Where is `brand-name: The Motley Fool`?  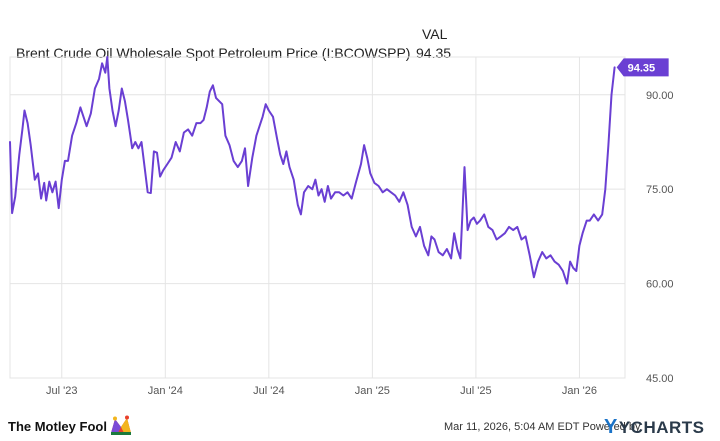
brand-name: The Motley Fool is located at coordinates (57, 426).